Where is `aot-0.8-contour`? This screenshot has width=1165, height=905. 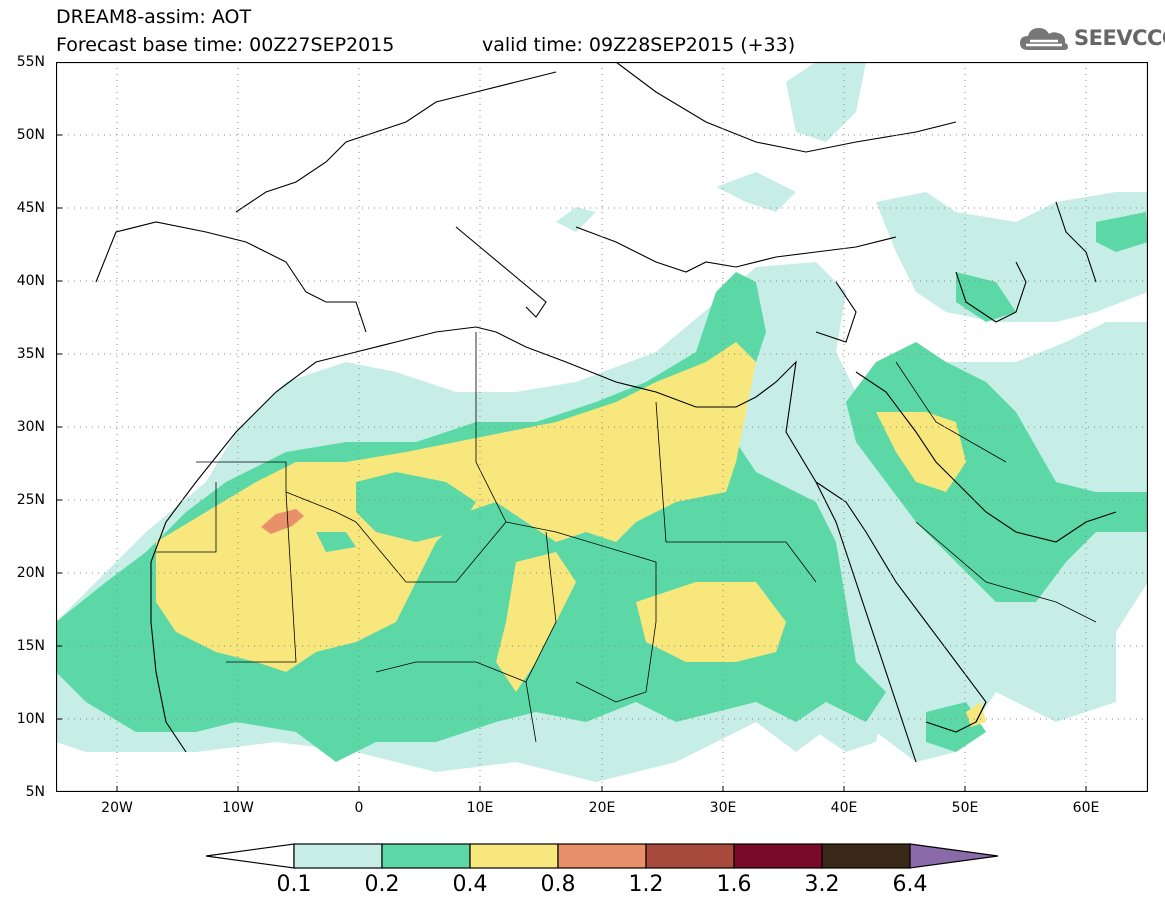 aot-0.8-contour is located at coordinates (282, 521).